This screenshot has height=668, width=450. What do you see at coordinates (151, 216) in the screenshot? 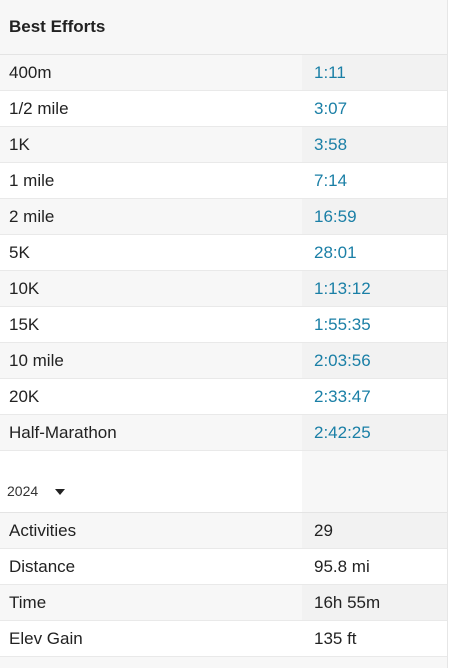
I see `effort-label: 2 mile` at bounding box center [151, 216].